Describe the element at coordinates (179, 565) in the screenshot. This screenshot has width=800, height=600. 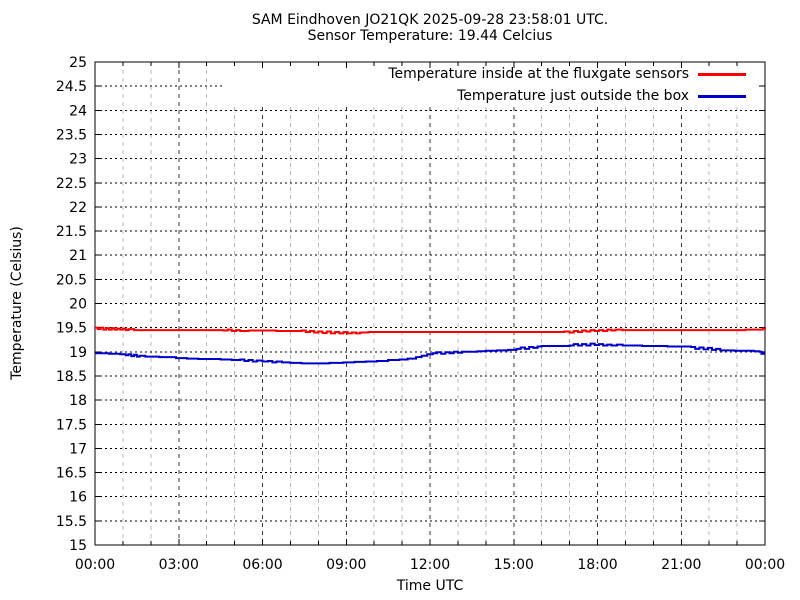
I see `x-tick-label: 03:00` at that location.